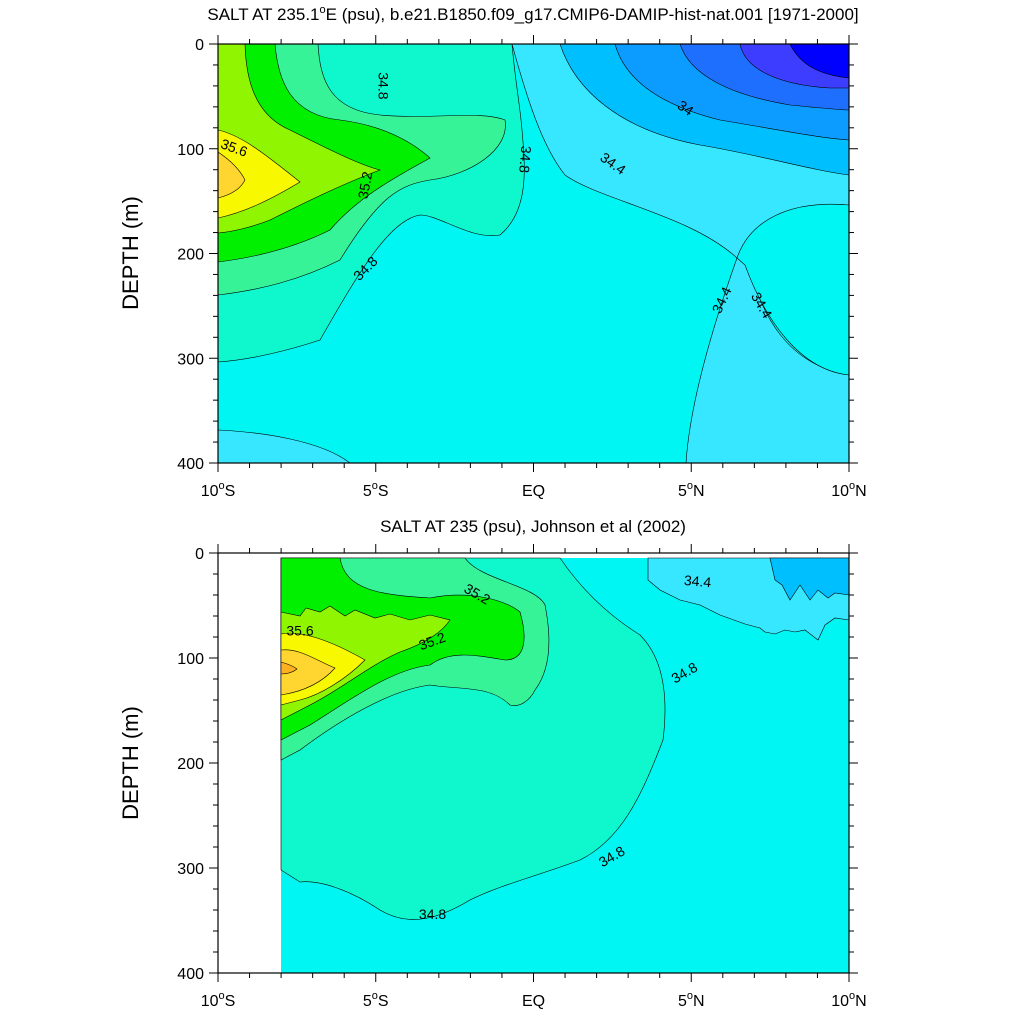 This screenshot has width=1024, height=1024. I want to click on panel-1-y-axis-title: DEPTH (m), so click(130, 253).